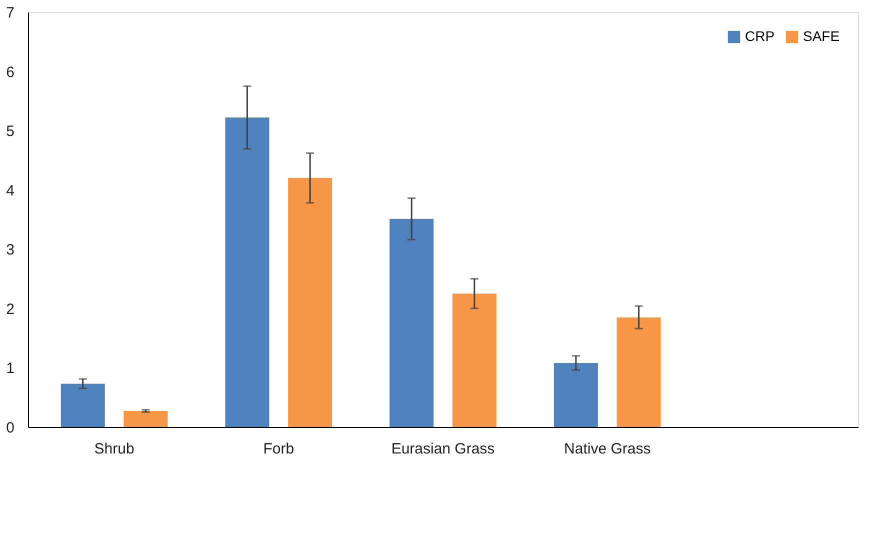 The width and height of the screenshot is (894, 547). Describe the element at coordinates (10, 369) in the screenshot. I see `y-tick-label: 1` at that location.